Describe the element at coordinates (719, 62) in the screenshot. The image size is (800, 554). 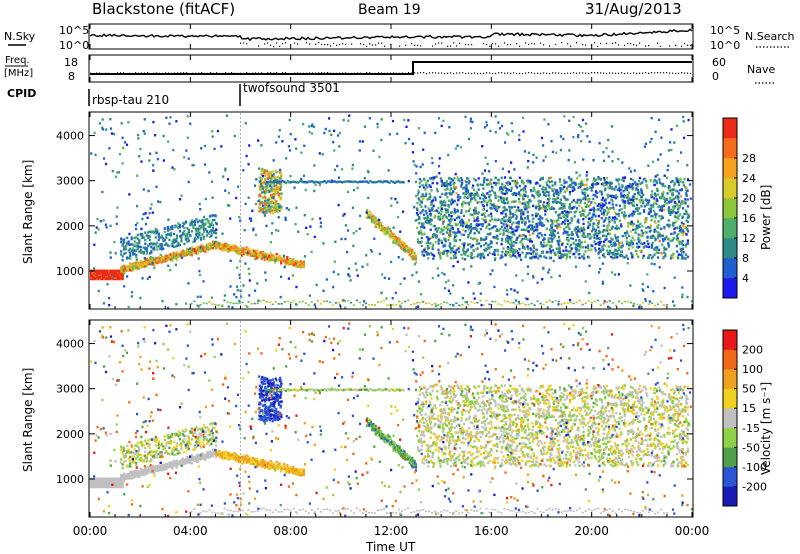
I see `nave-tick-top: 60` at that location.